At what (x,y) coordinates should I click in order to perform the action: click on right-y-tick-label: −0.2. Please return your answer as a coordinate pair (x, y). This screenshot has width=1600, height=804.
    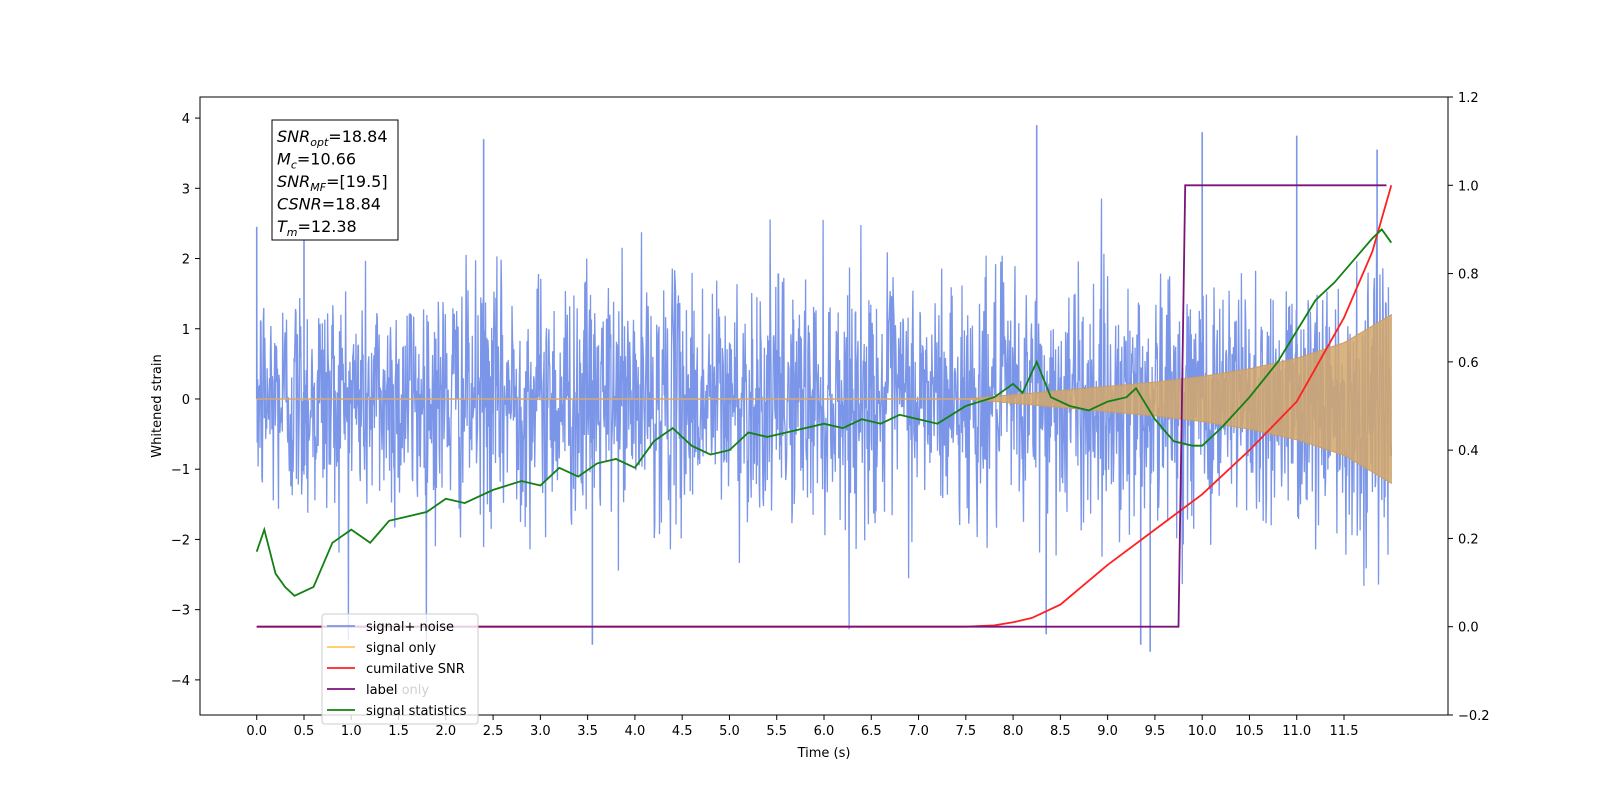
    Looking at the image, I should click on (1474, 716).